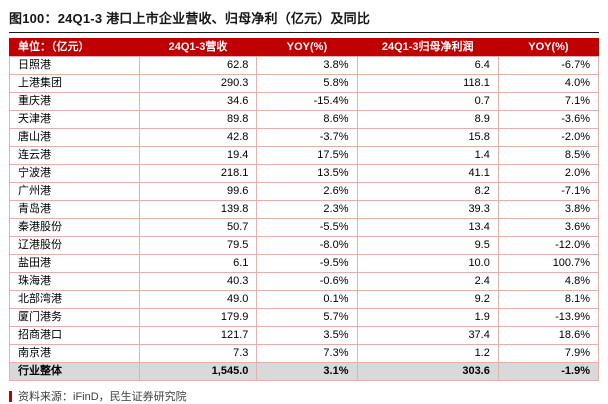  I want to click on value-cell: 9.5, so click(427, 245).